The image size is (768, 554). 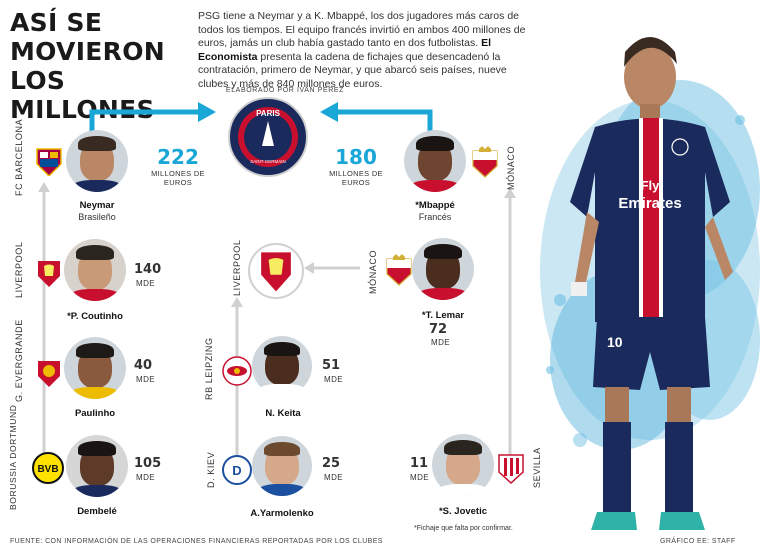 What do you see at coordinates (145, 379) in the screenshot?
I see `fee-unit-paulinho: MDE` at bounding box center [145, 379].